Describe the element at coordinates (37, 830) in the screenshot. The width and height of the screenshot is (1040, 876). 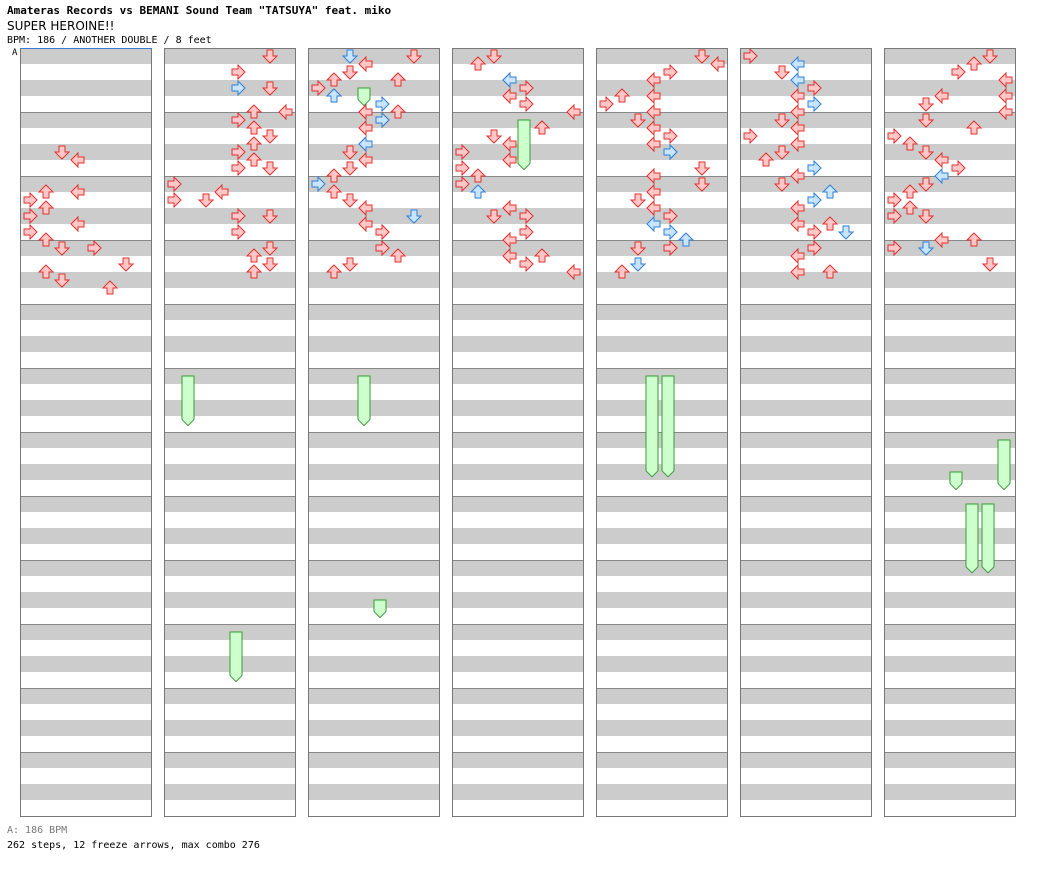
I see `bpm-legend: A: 186 BPM` at that location.